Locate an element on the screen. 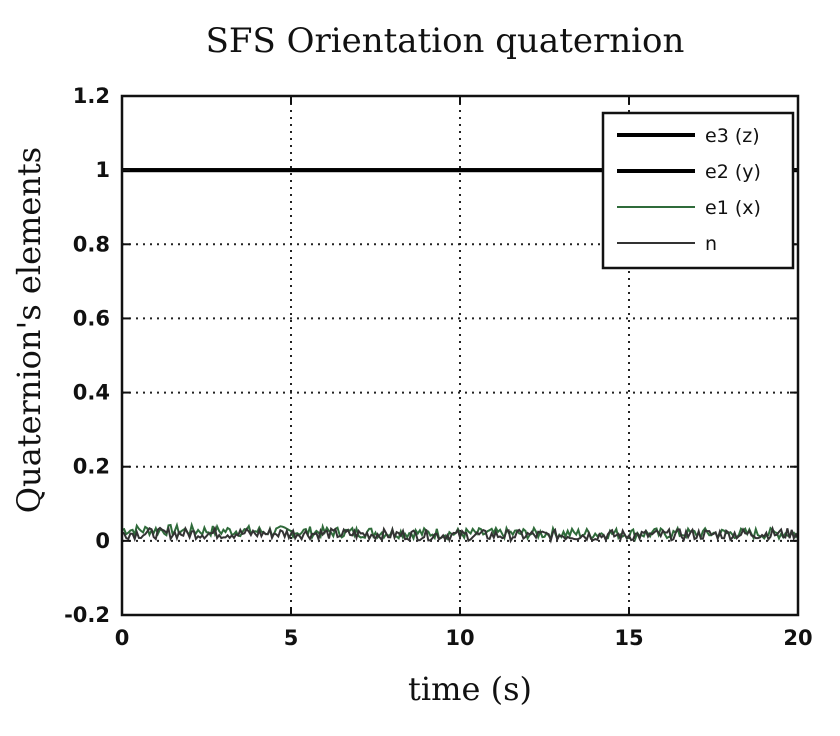 The height and width of the screenshot is (736, 840). y-tick-label: 0.2 is located at coordinates (91, 467).